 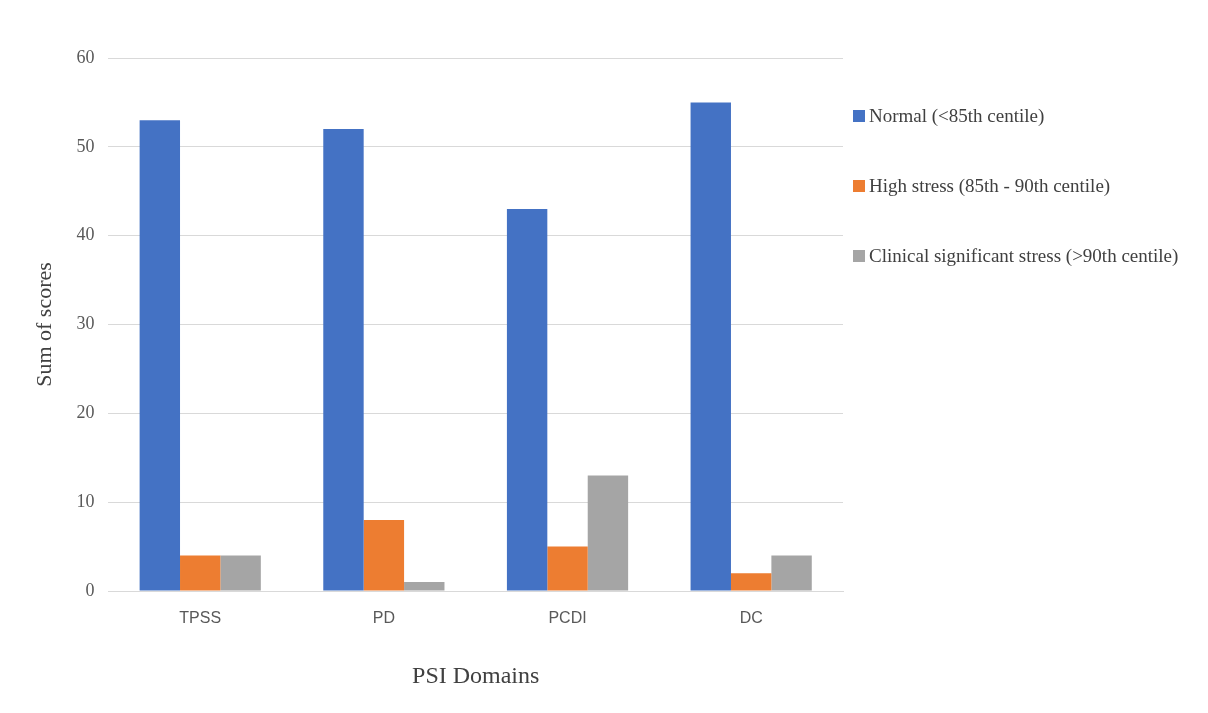 I want to click on y-tick-label: 50, so click(x=85, y=145).